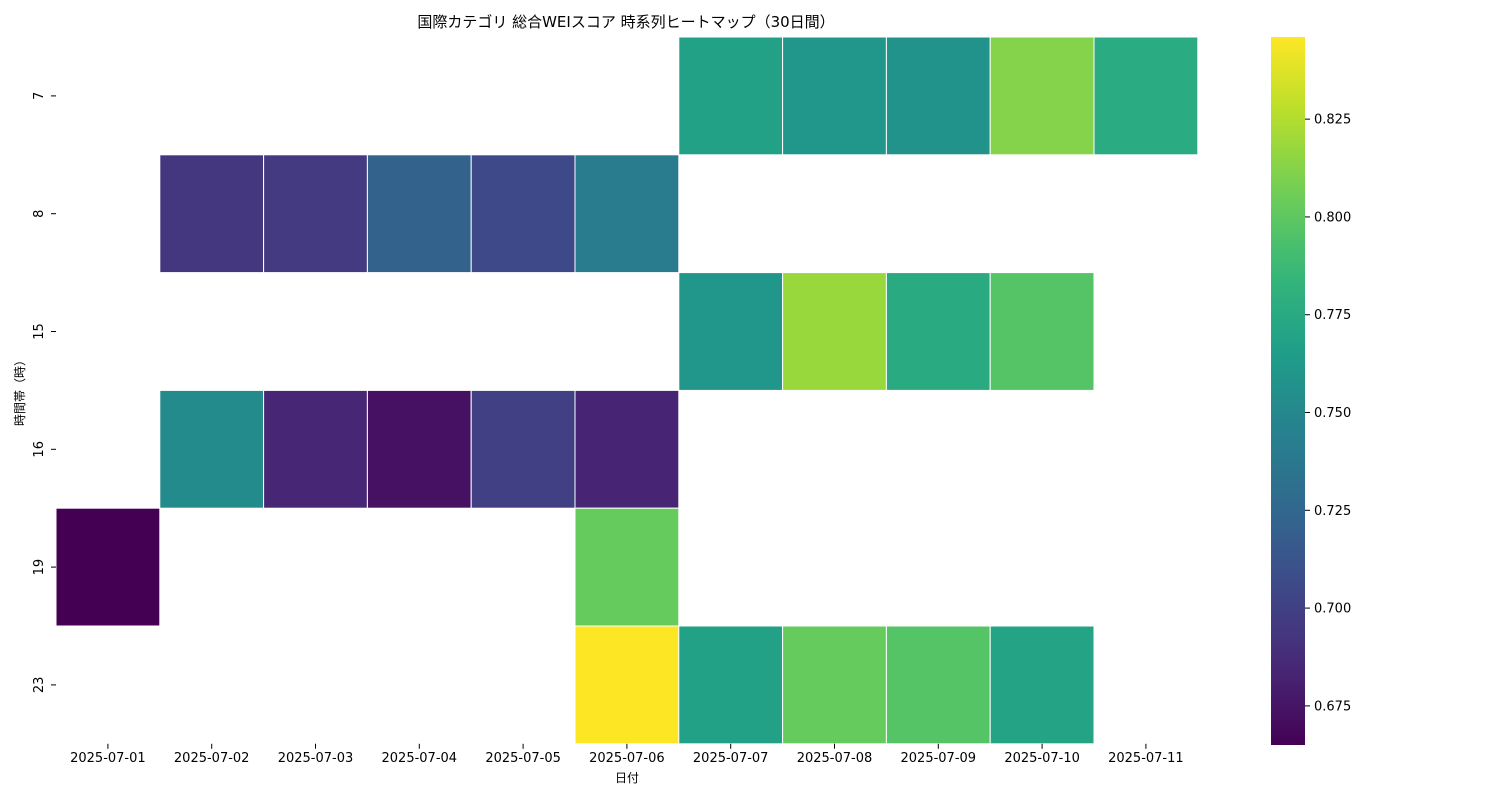  Describe the element at coordinates (20, 390) in the screenshot. I see `y-axis-label: 時間帯（時）` at that location.